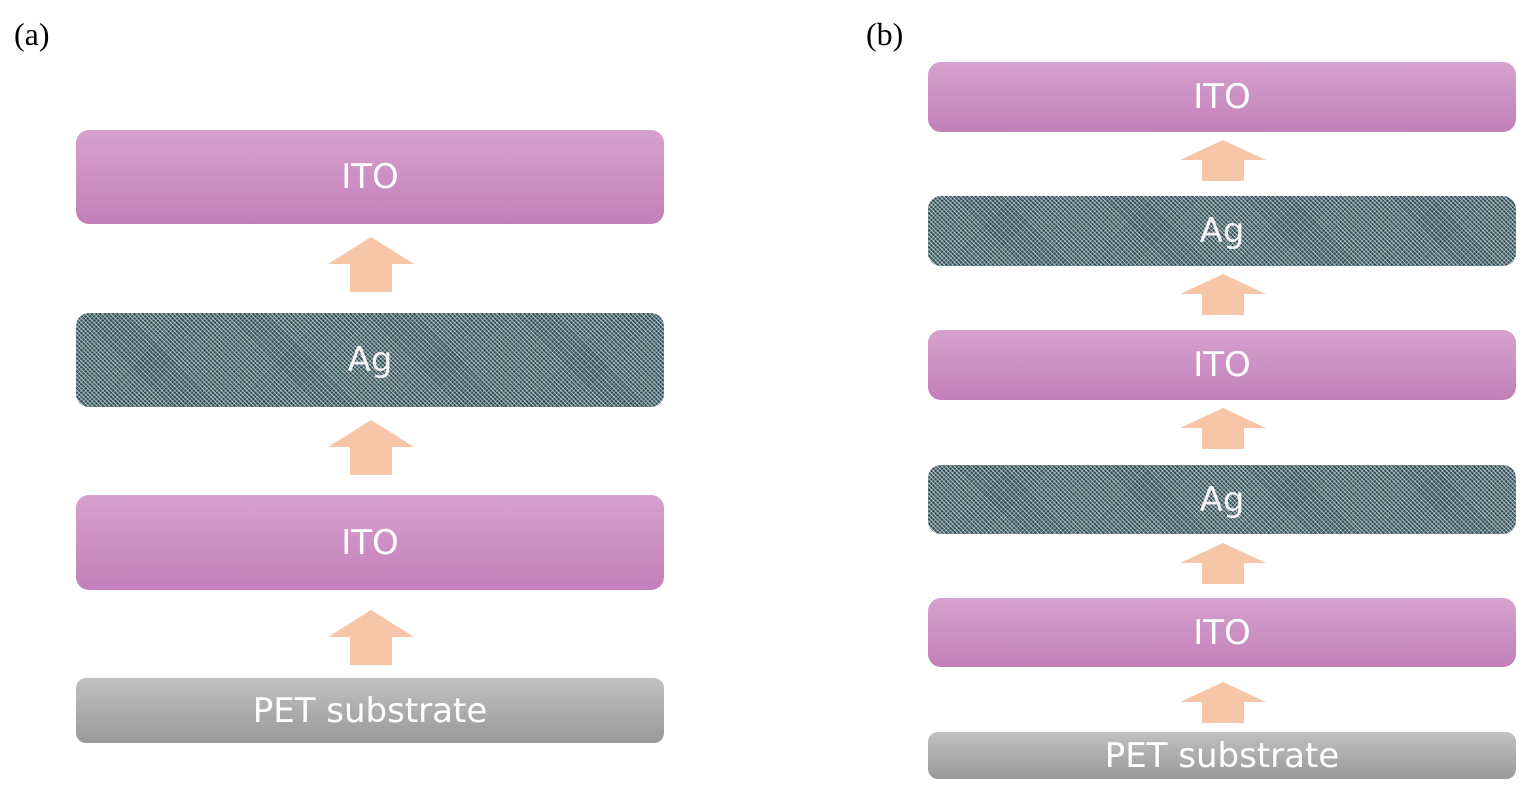 This screenshot has height=796, width=1535. I want to click on panel-b-label: (b), so click(885, 34).